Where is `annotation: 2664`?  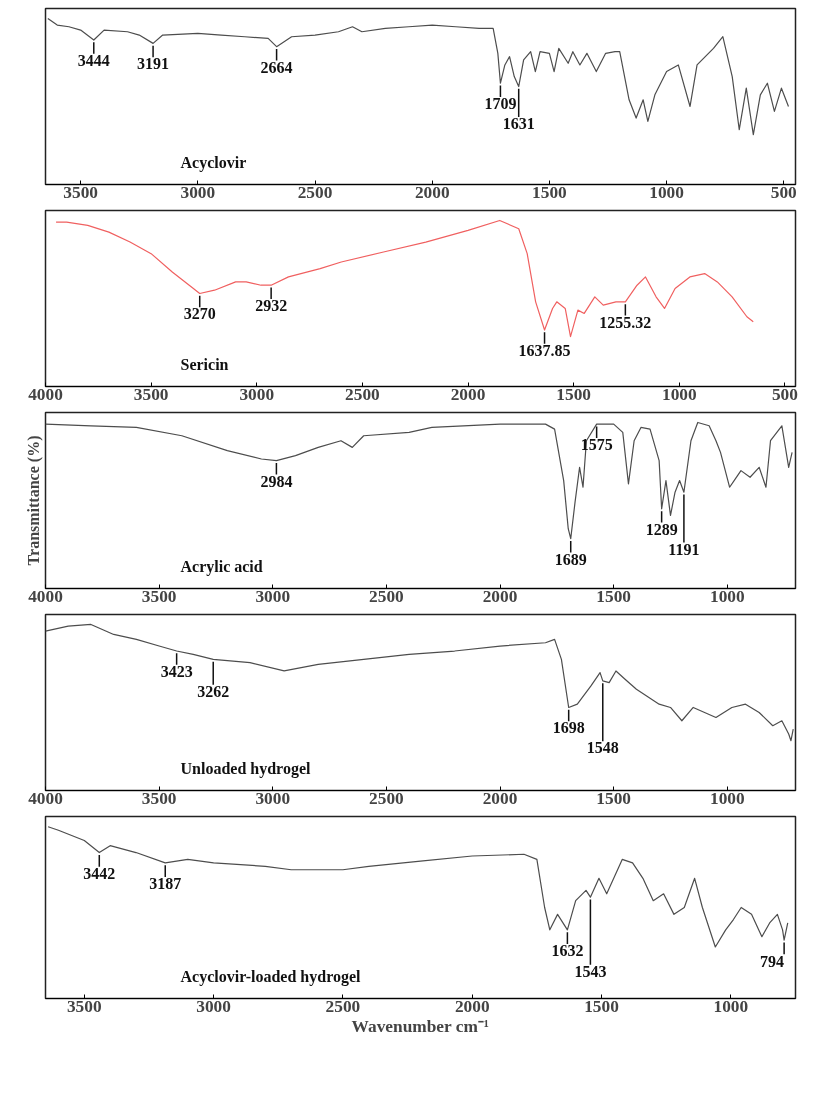
annotation: 2664 is located at coordinates (276, 67).